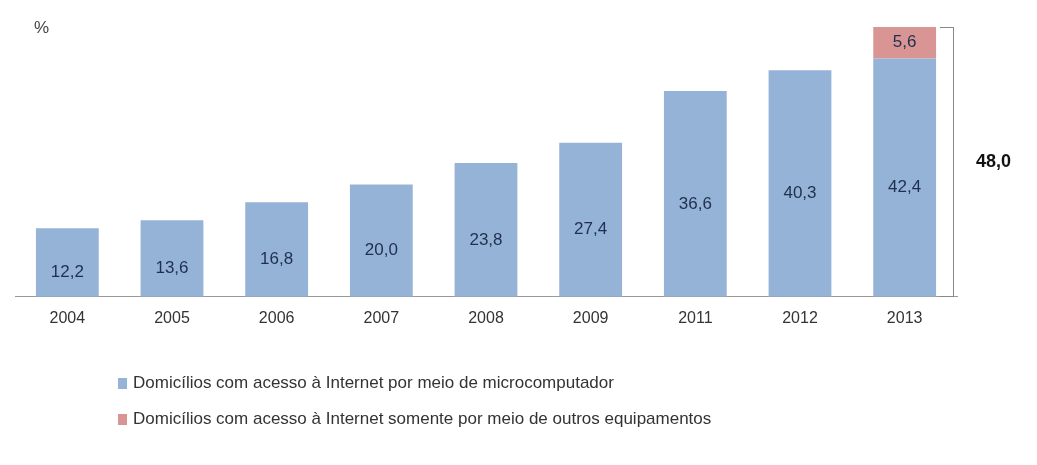 The height and width of the screenshot is (465, 1037). I want to click on data-label: 16,8, so click(277, 259).